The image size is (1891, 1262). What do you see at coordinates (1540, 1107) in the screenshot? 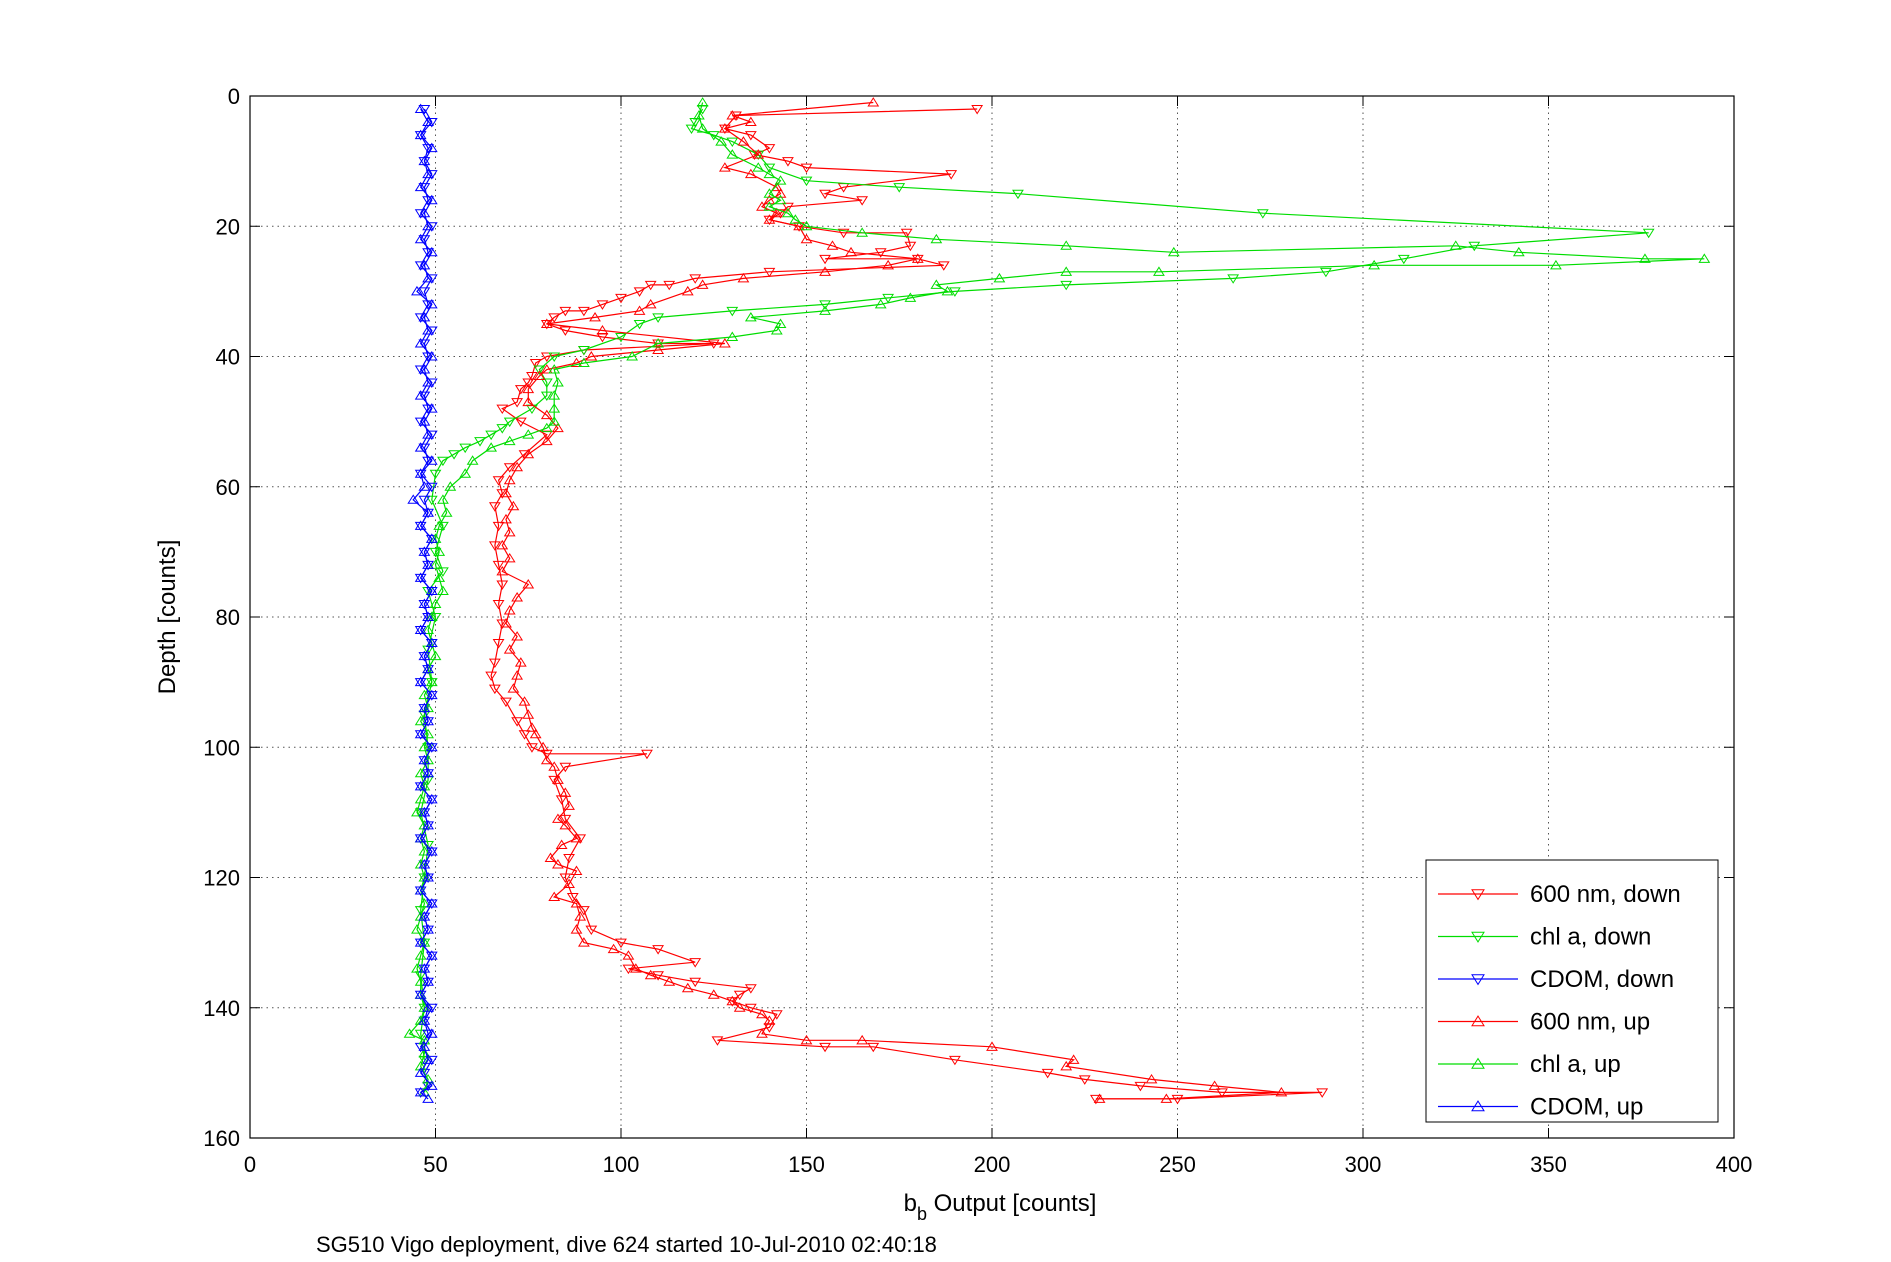
I see `legend-item: CDOM, up` at bounding box center [1540, 1107].